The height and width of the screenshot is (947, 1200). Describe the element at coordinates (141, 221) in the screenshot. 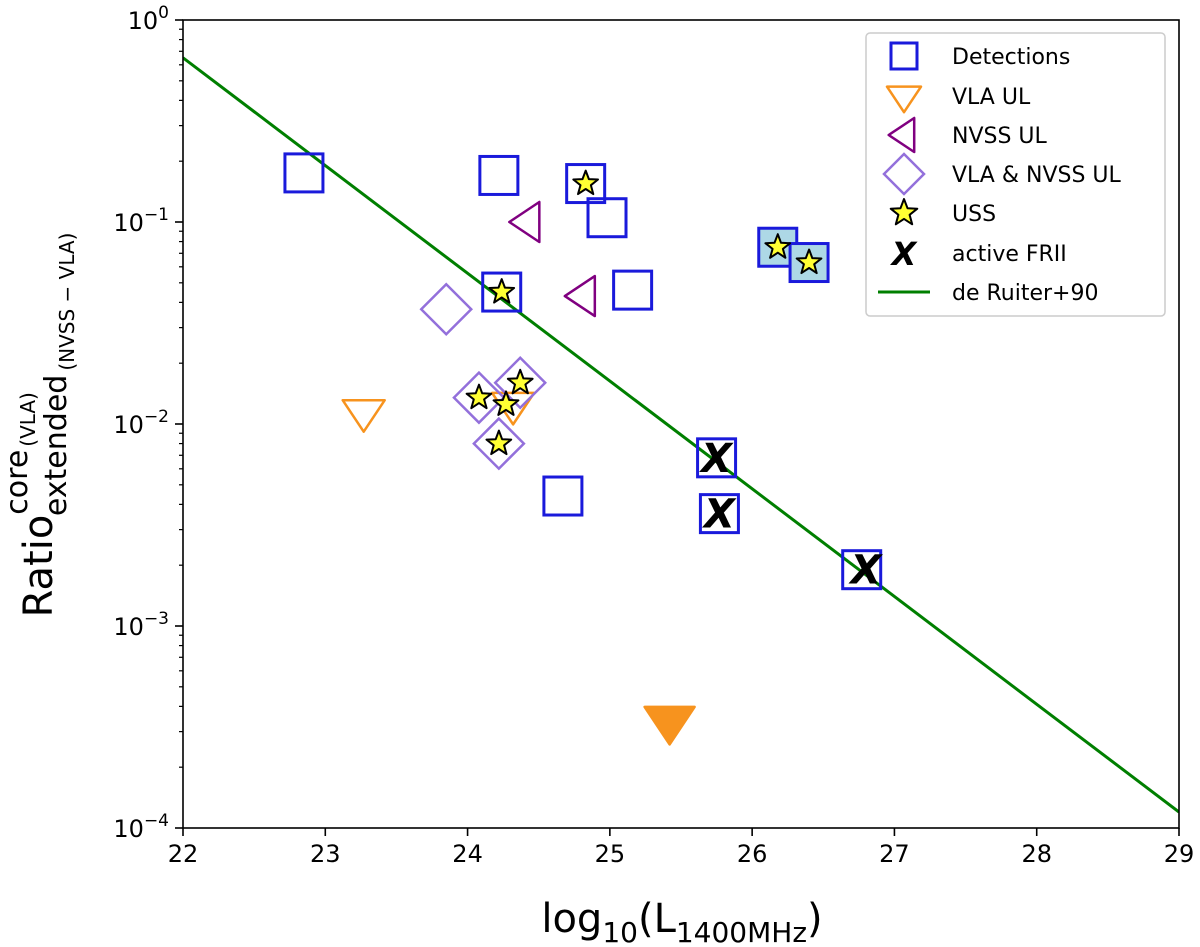

I see `y-tick-label: 10⁻¹` at that location.